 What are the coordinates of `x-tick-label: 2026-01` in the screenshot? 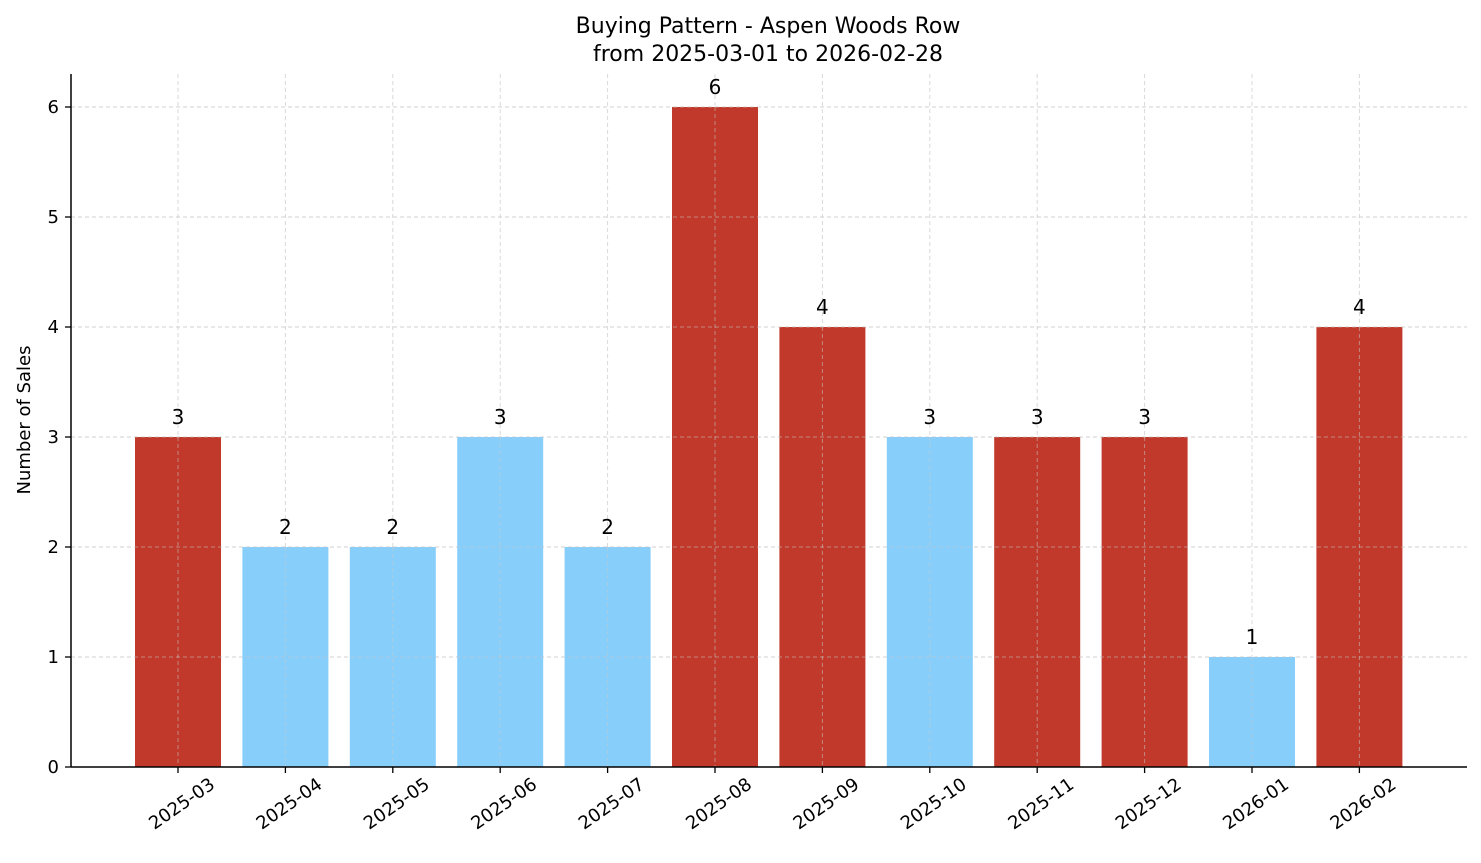 It's located at (1256, 804).